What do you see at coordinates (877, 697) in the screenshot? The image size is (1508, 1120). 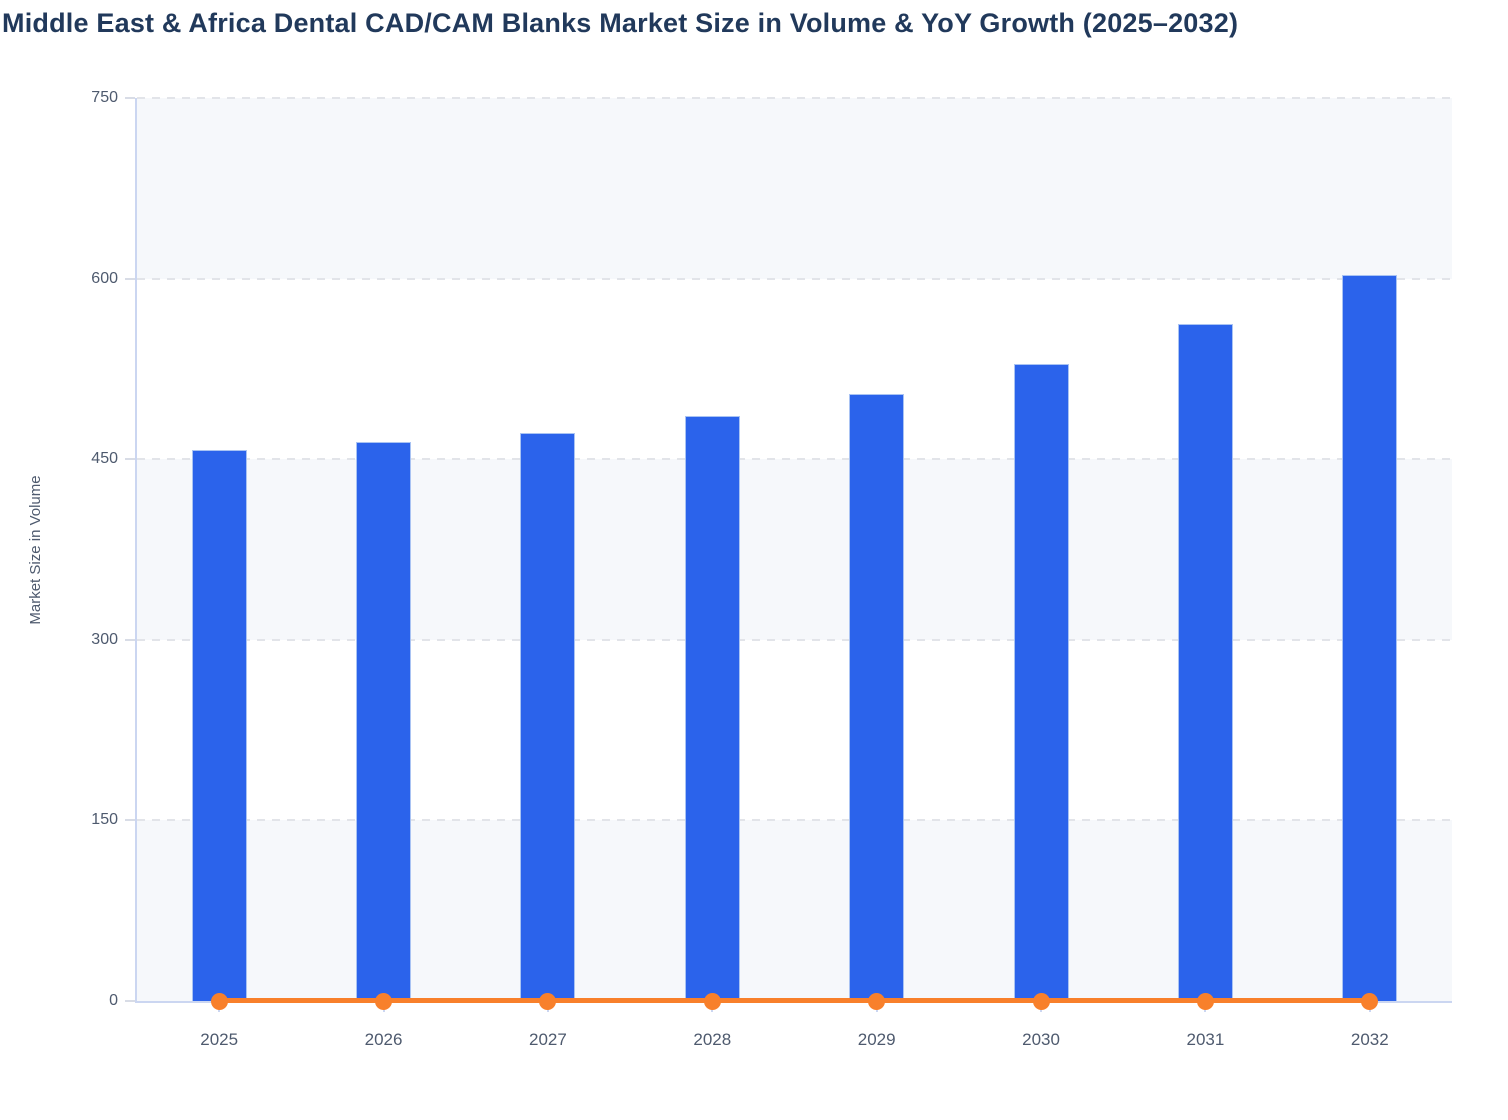 I see `bar-2029` at bounding box center [877, 697].